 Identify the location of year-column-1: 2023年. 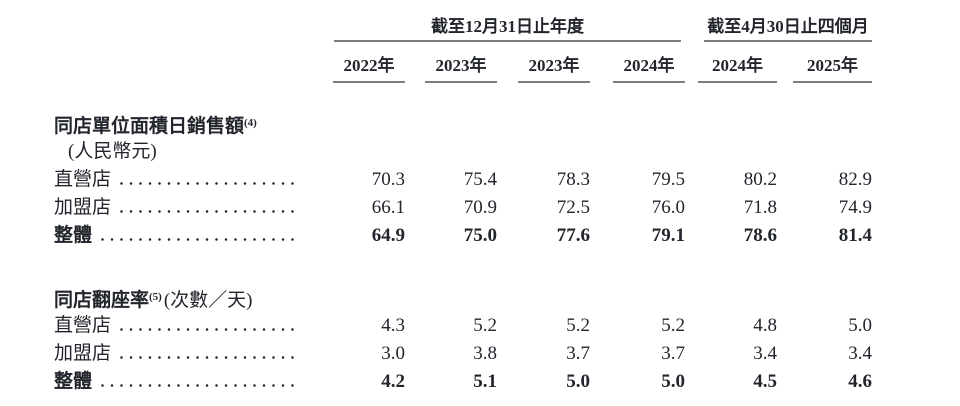
(451, 62).